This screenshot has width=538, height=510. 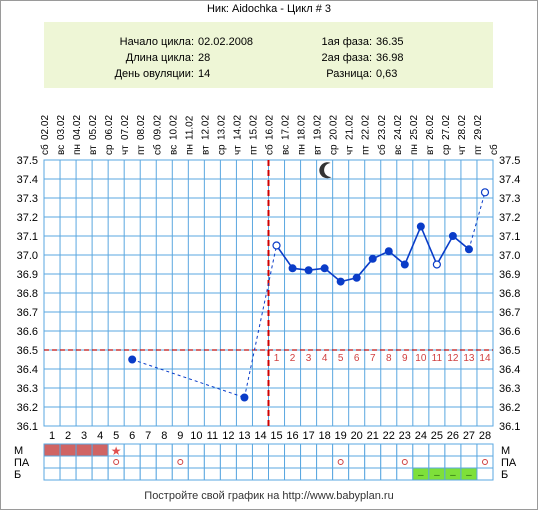 I want to click on date-label: 17.02, so click(x=286, y=127).